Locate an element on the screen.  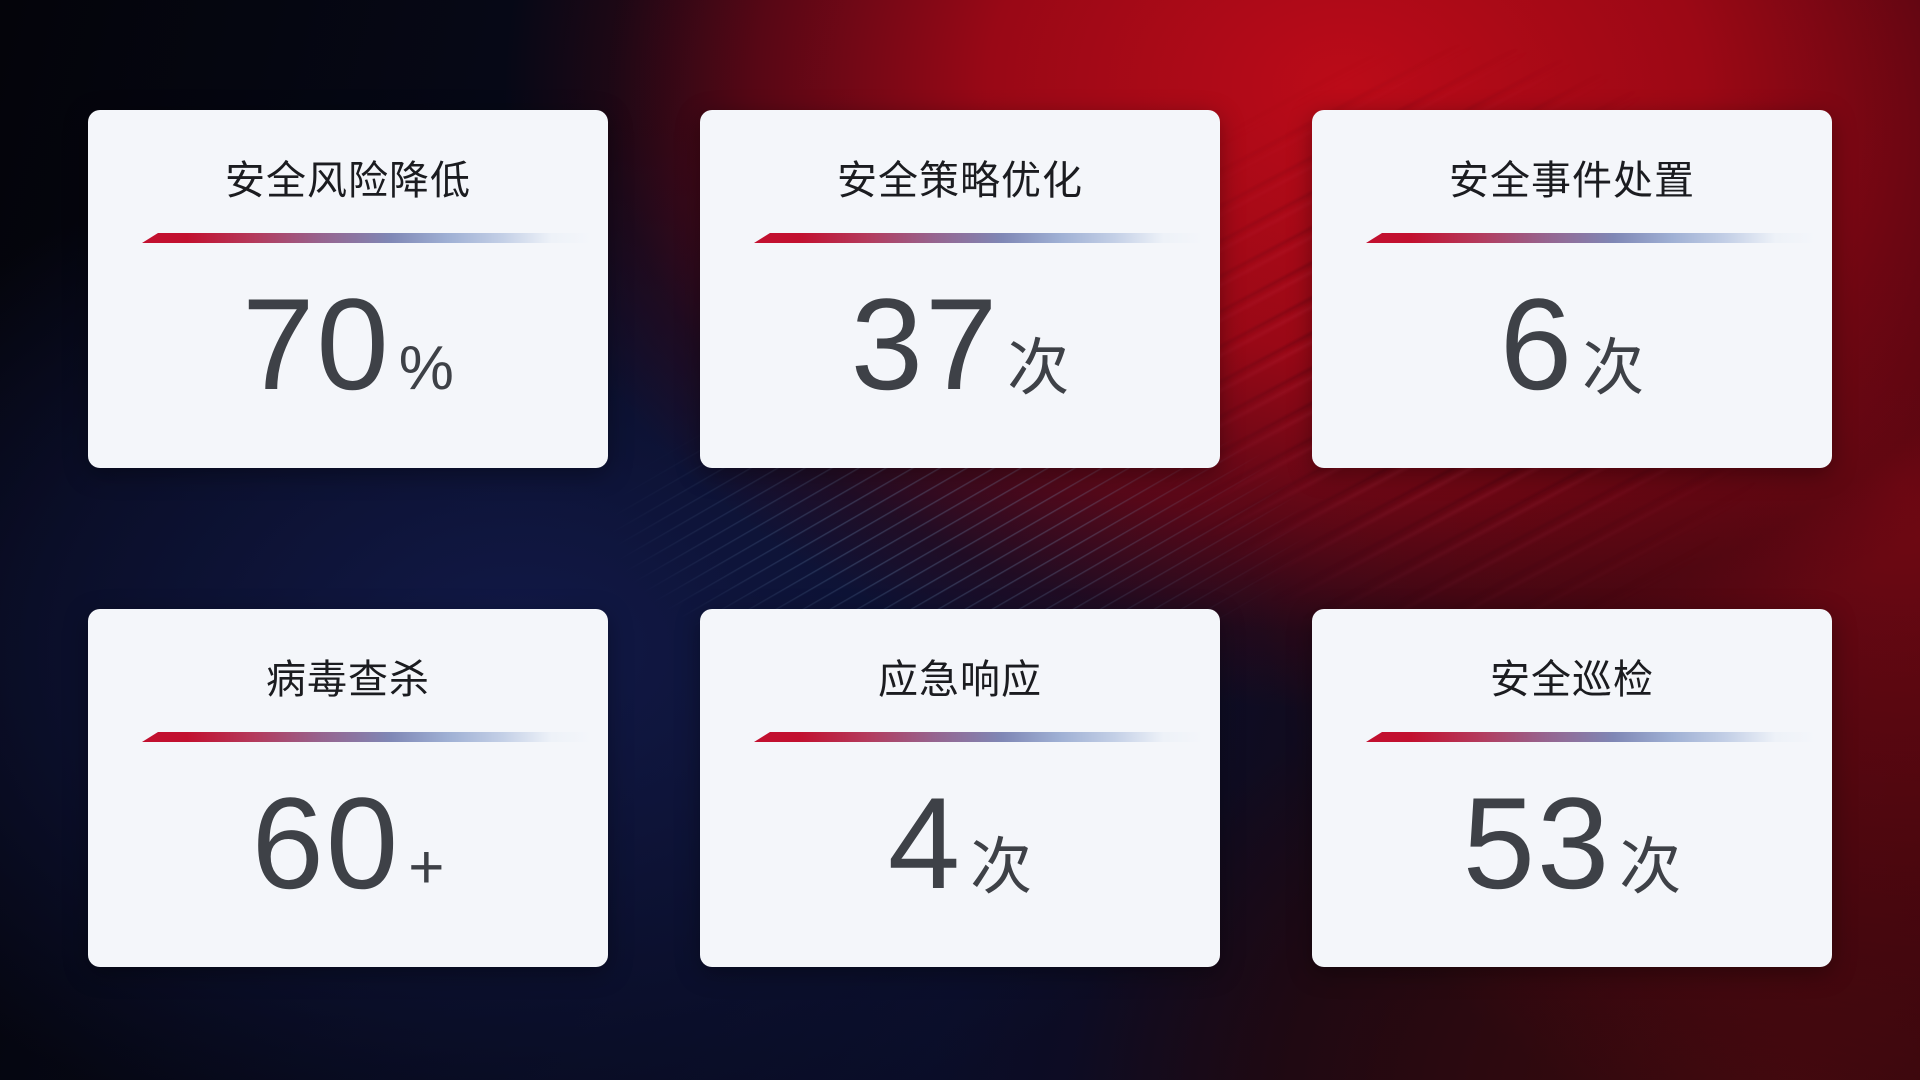
card-value: 70 is located at coordinates (316, 344).